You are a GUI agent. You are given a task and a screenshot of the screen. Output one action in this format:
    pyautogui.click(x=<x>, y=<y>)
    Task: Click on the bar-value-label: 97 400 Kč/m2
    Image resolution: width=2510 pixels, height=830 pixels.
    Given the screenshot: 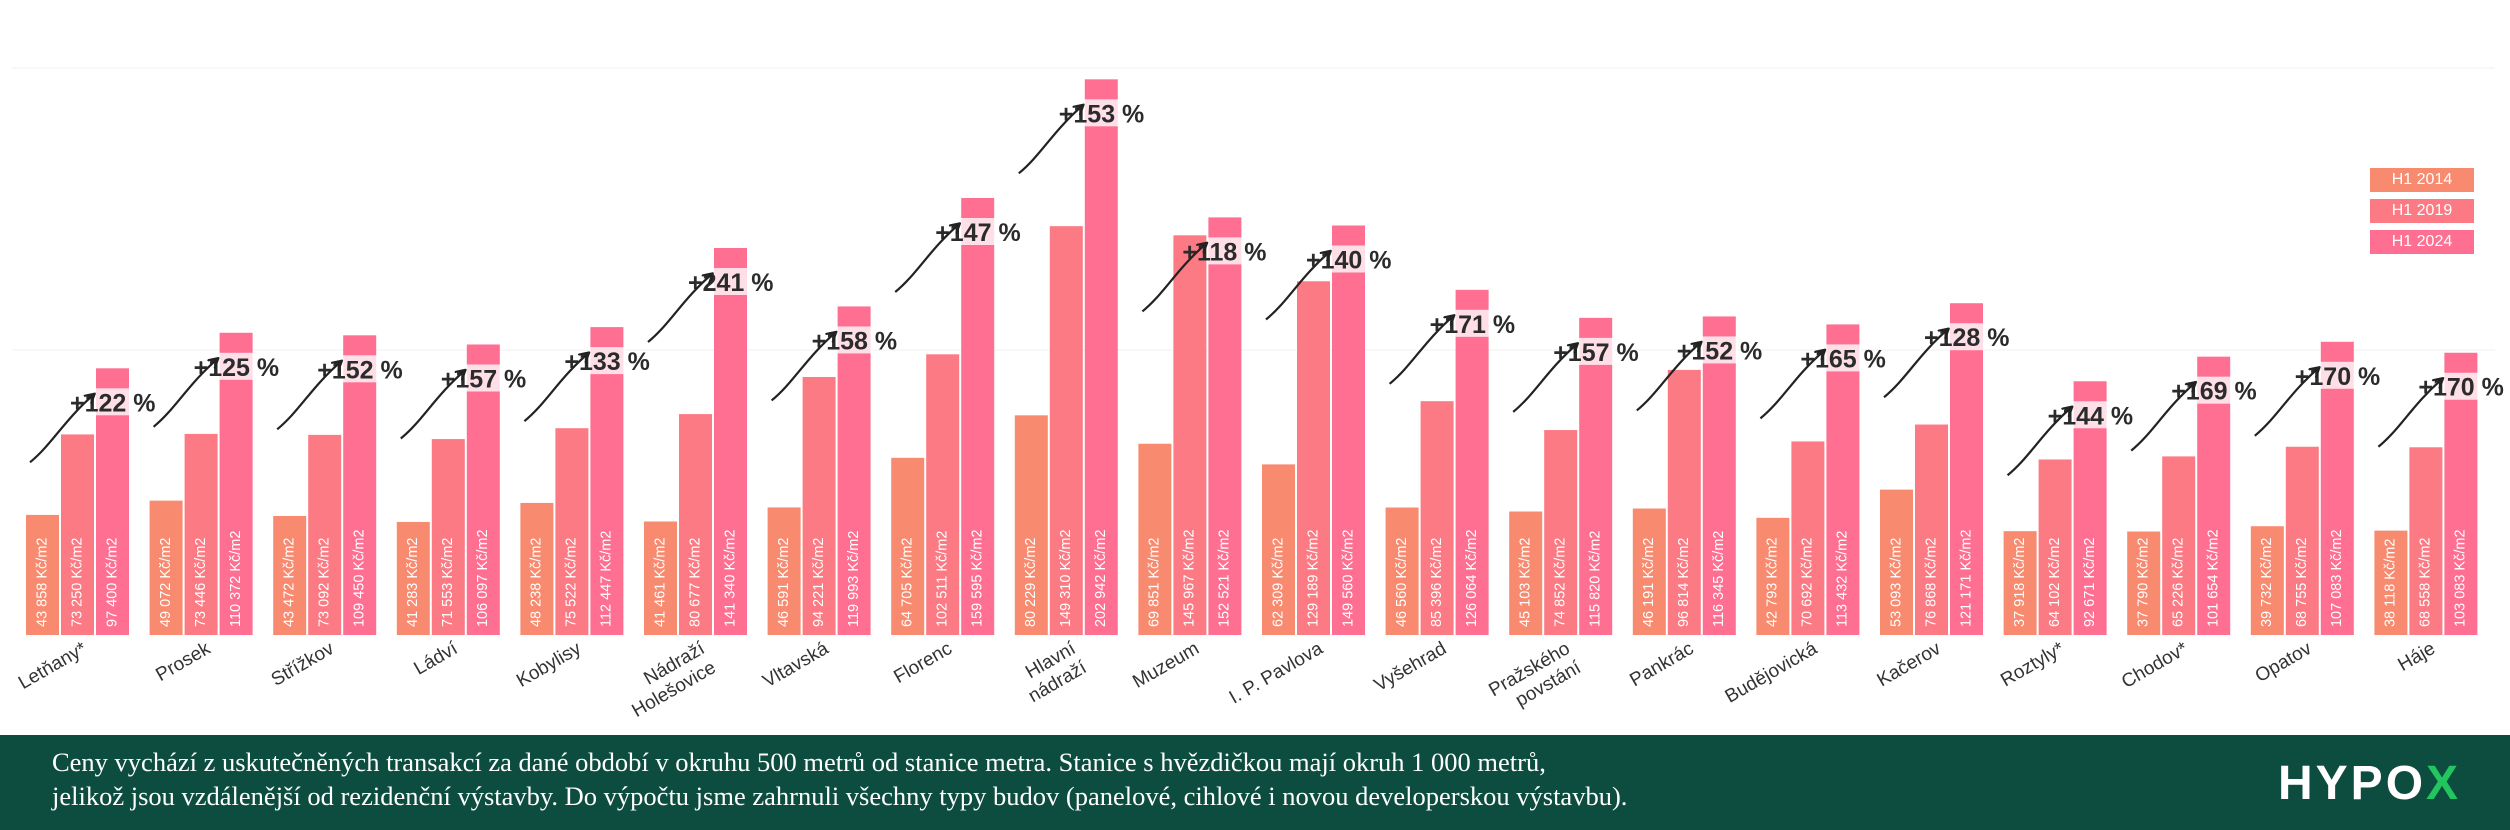 What is the action you would take?
    pyautogui.click(x=112, y=582)
    